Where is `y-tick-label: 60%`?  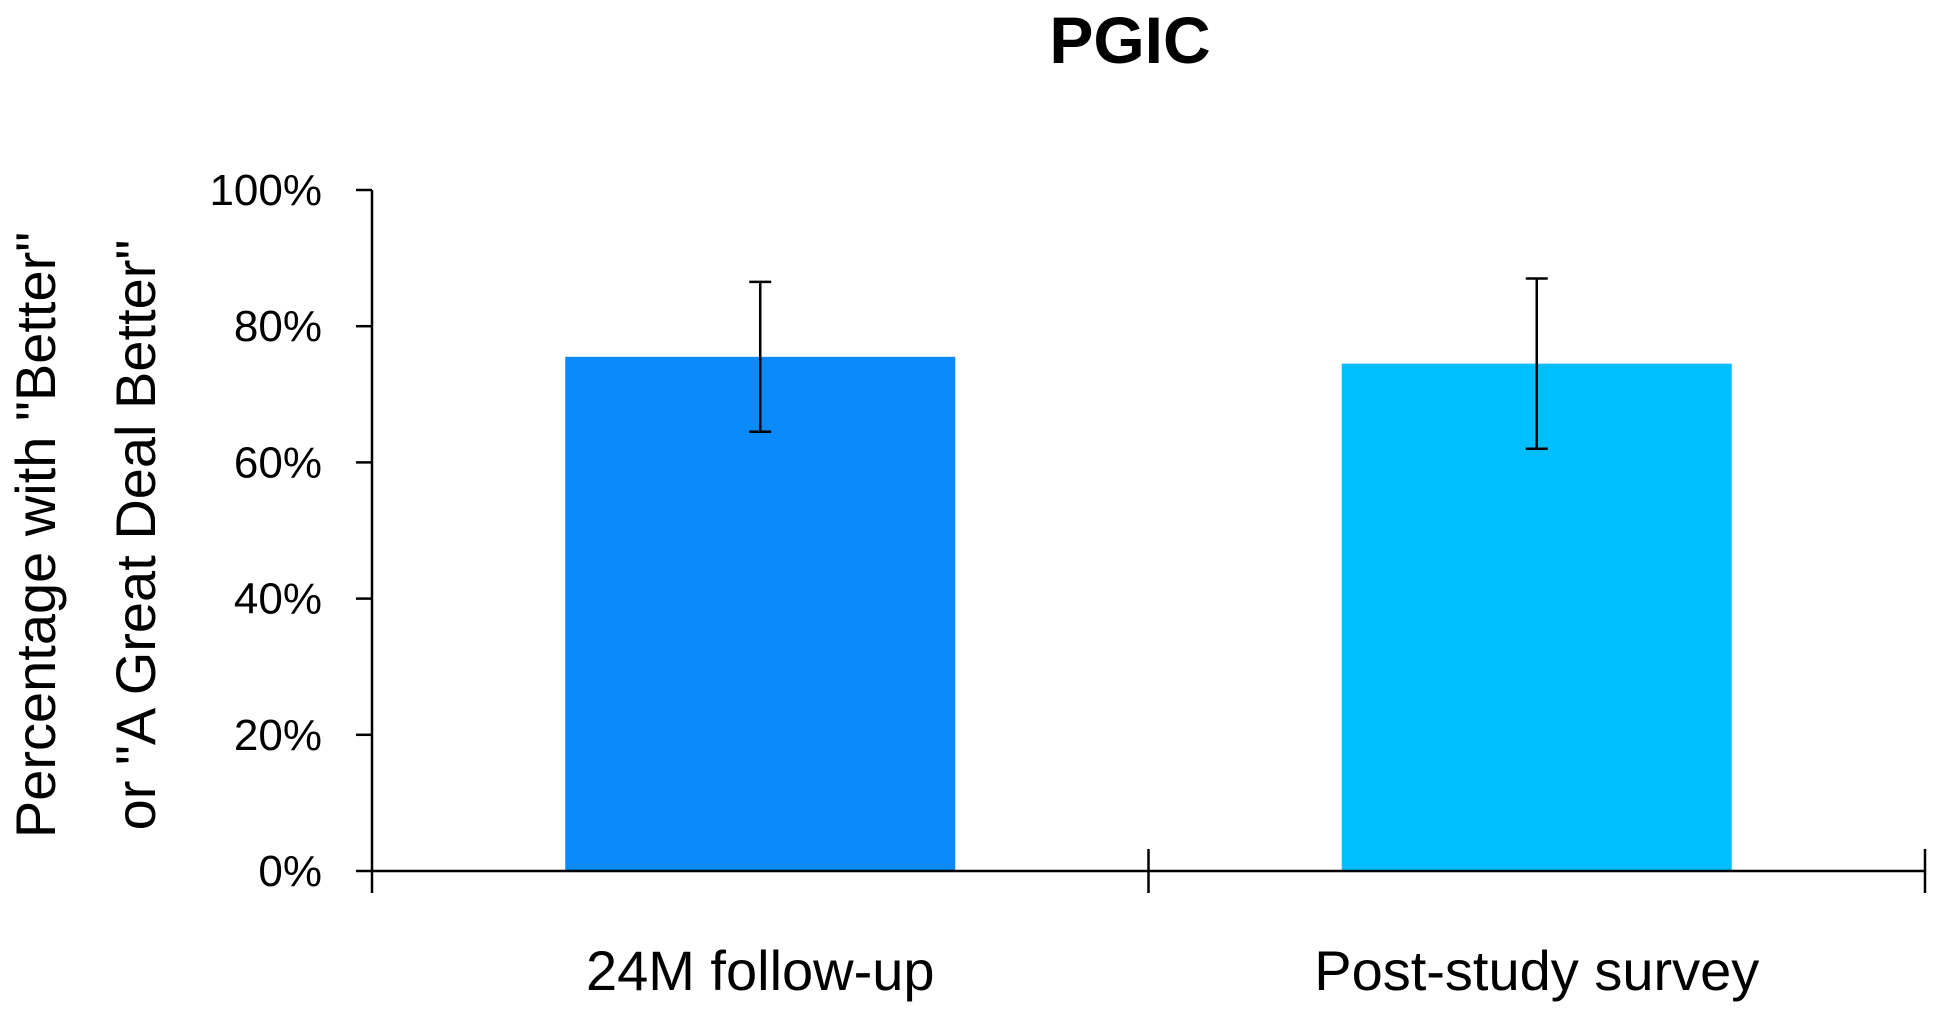
y-tick-label: 60% is located at coordinates (278, 462).